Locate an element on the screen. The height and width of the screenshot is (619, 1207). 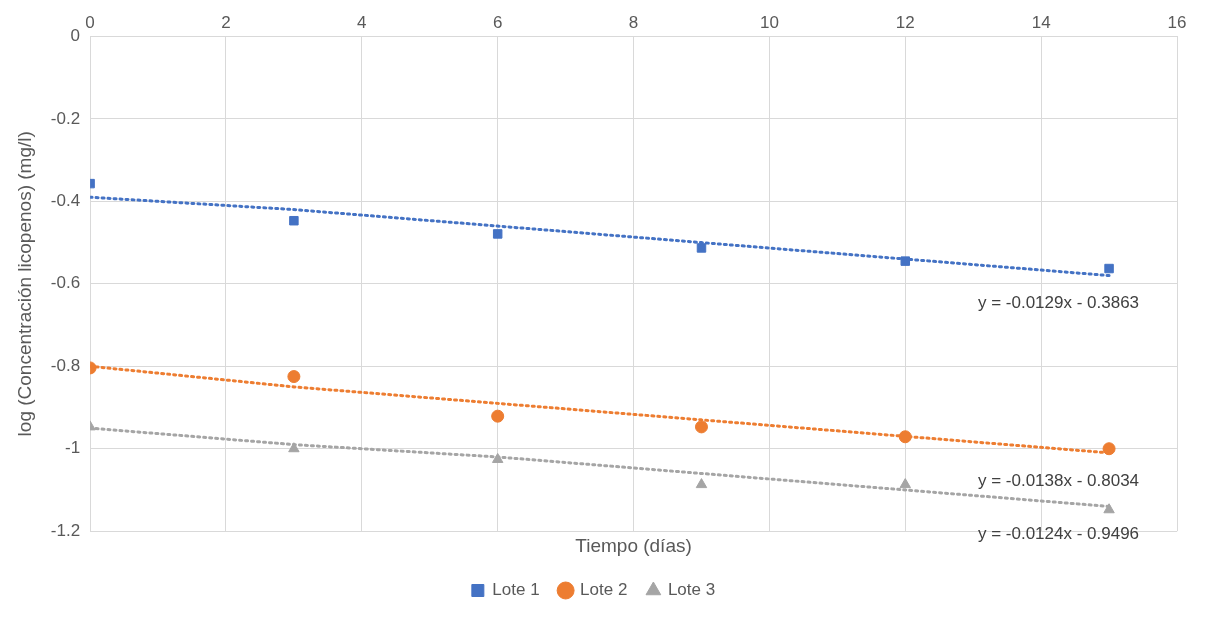
x-tick-label: 2 is located at coordinates (226, 22).